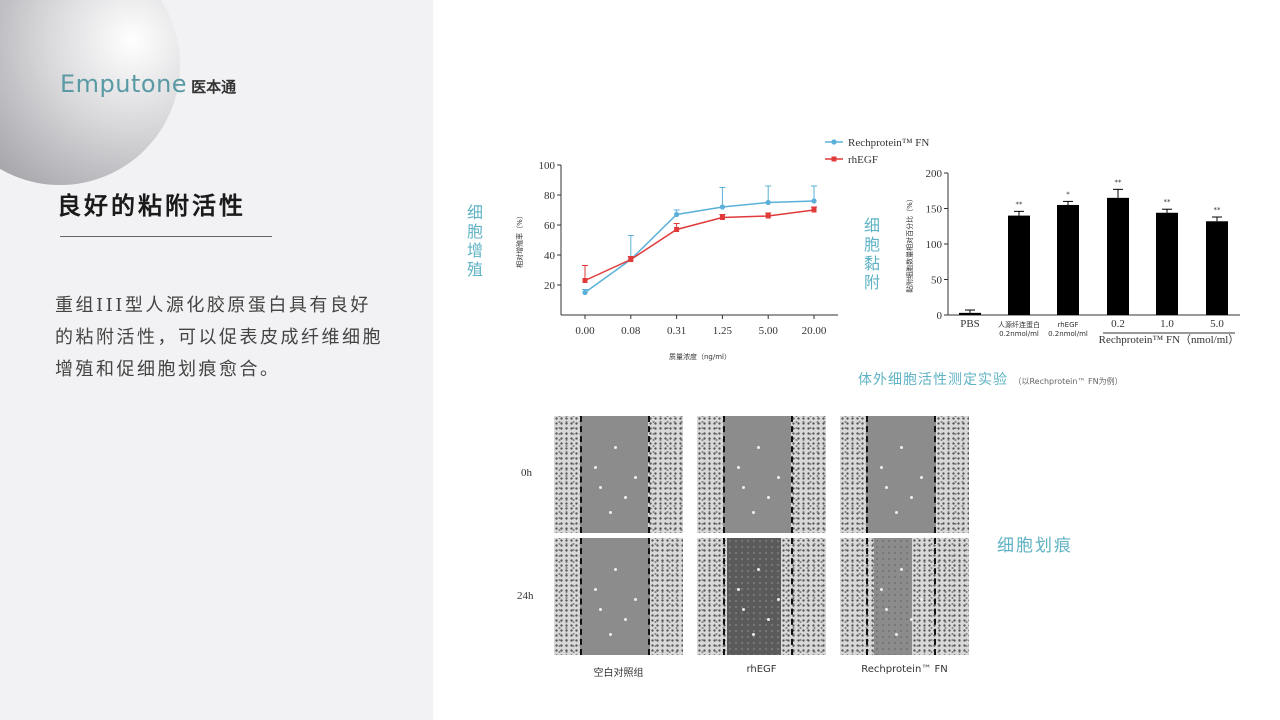  I want to click on scratch-label: 细胞划痕, so click(1035, 546).